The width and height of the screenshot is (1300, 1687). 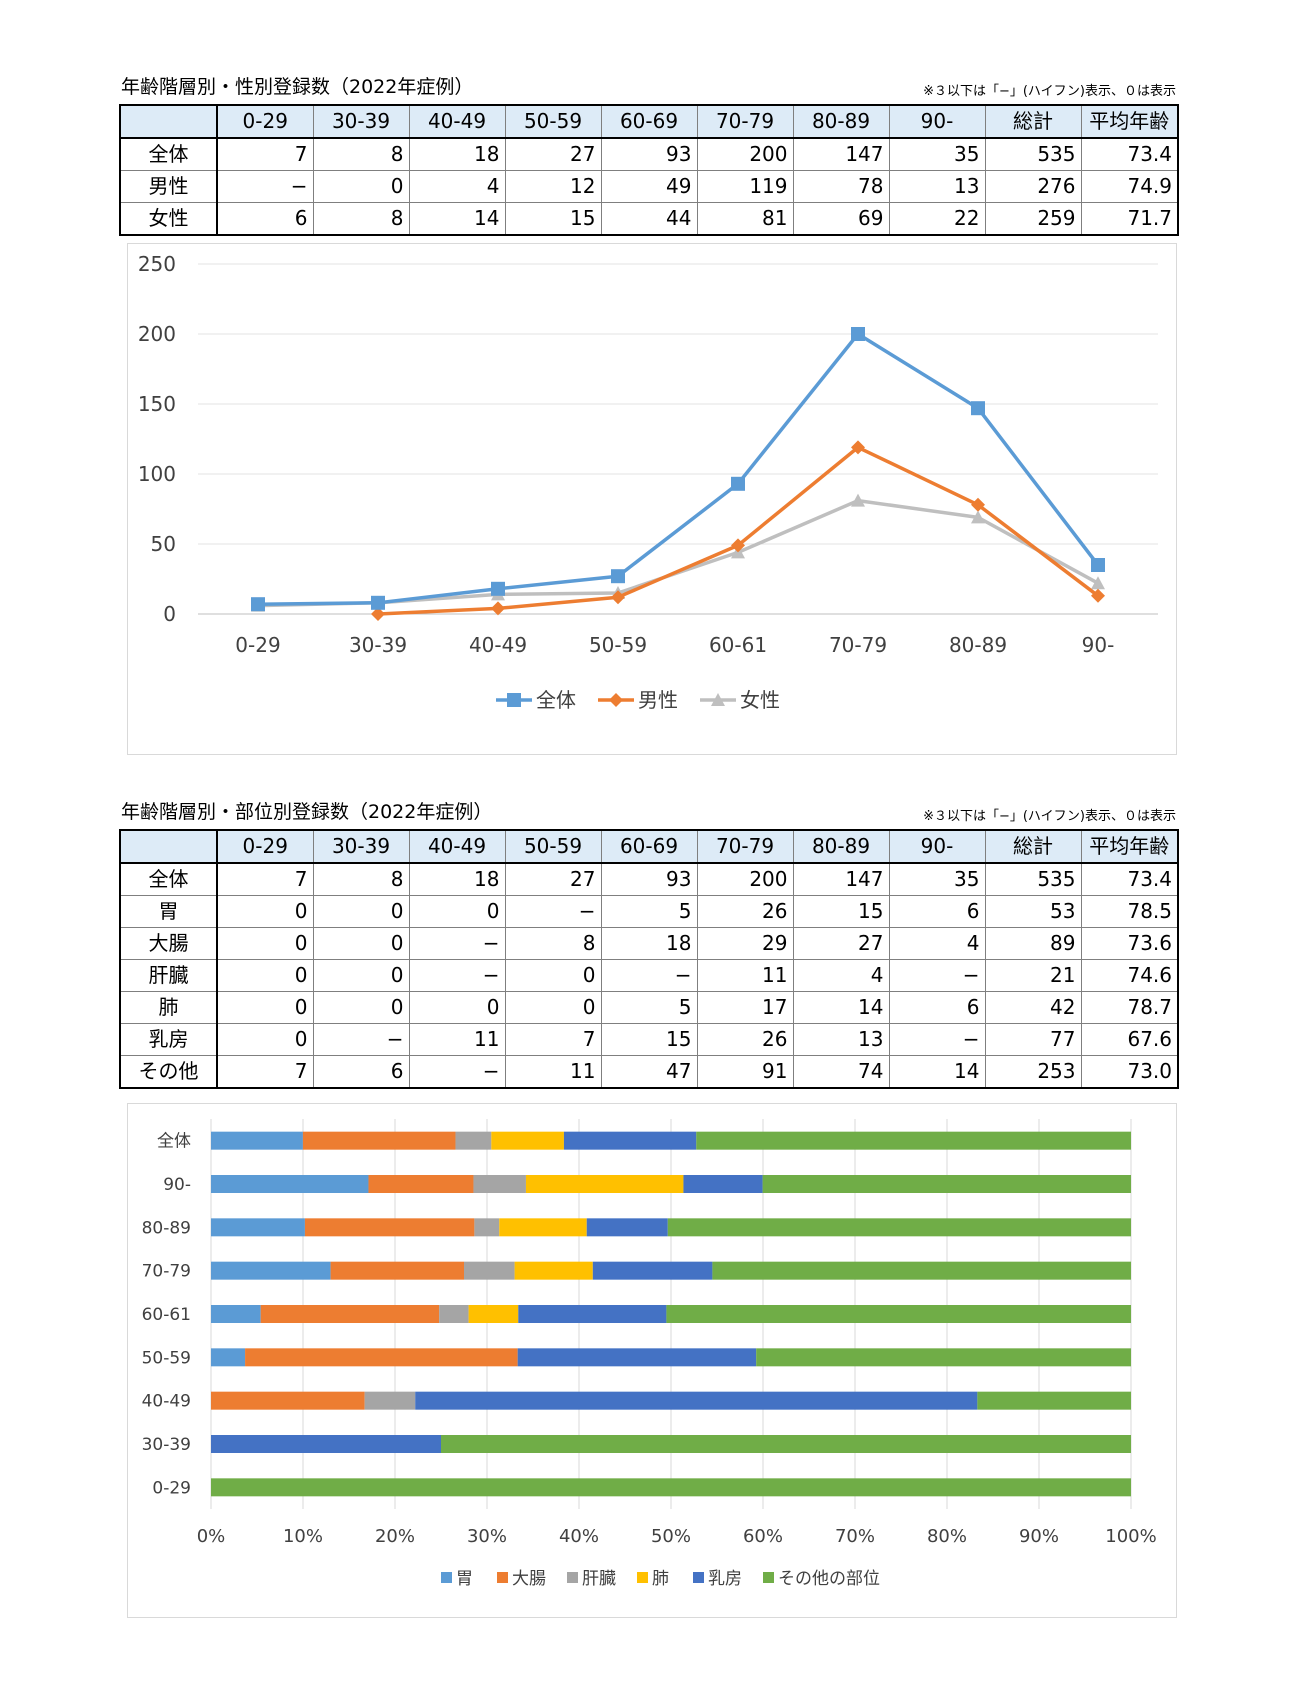 I want to click on site-table-row: 大腸 0 0−8 18 29 27 4 89 73.6, so click(x=649, y=943).